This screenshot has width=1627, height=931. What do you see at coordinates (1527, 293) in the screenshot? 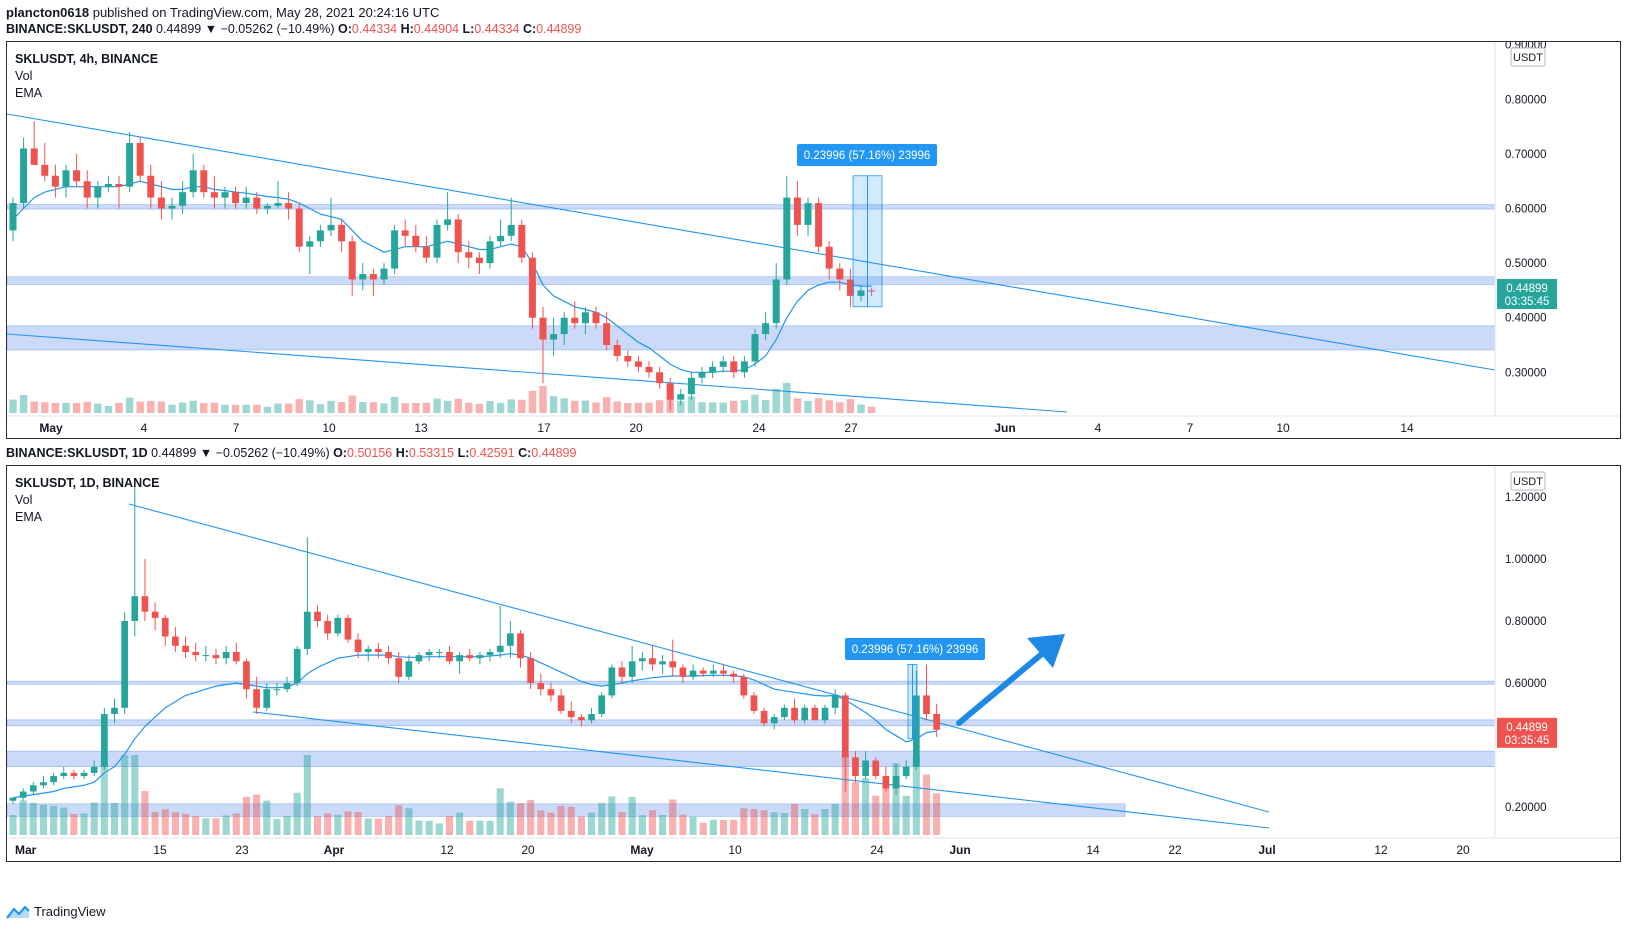
I see `last-price-badge` at bounding box center [1527, 293].